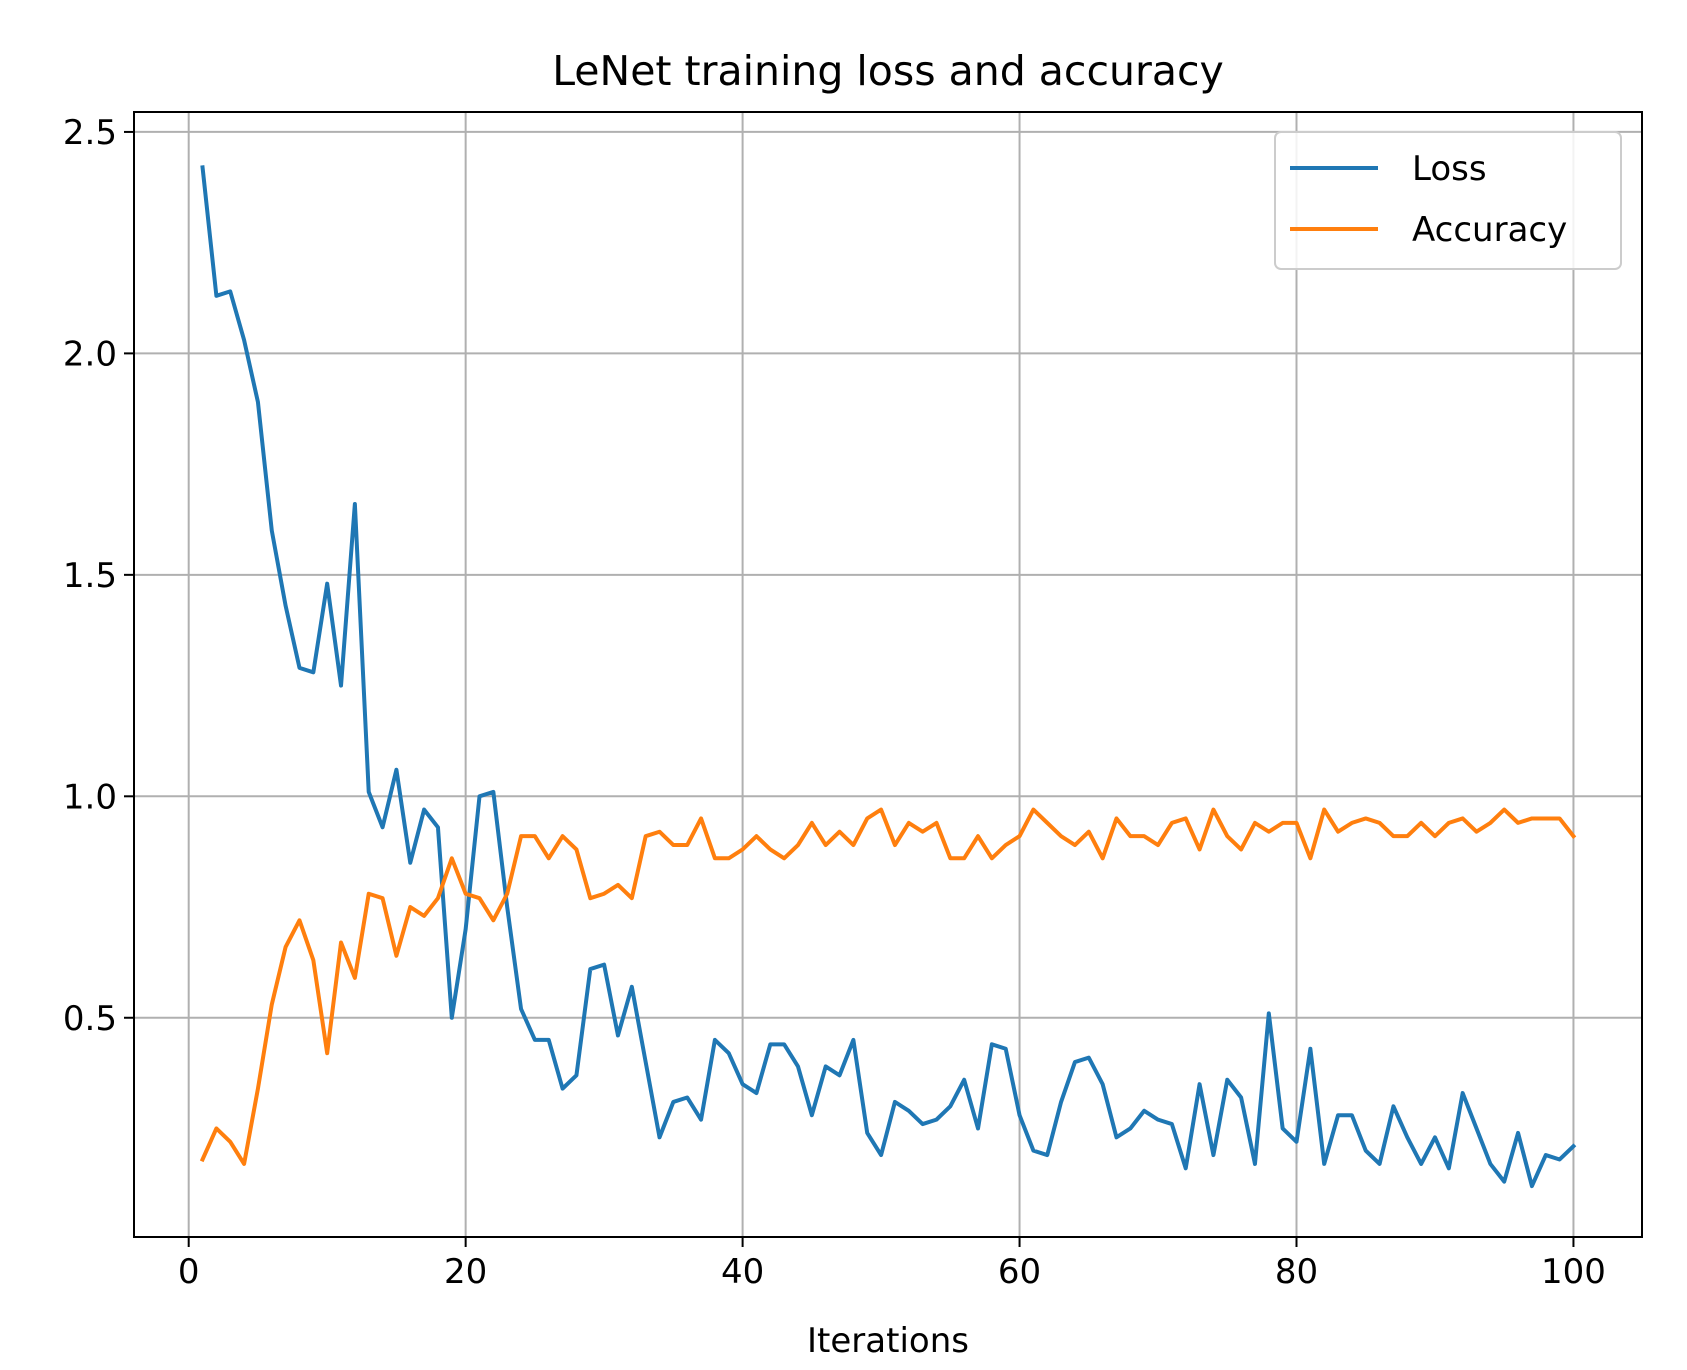 The image size is (1687, 1370). What do you see at coordinates (465, 1272) in the screenshot?
I see `x-tick-label: 20` at bounding box center [465, 1272].